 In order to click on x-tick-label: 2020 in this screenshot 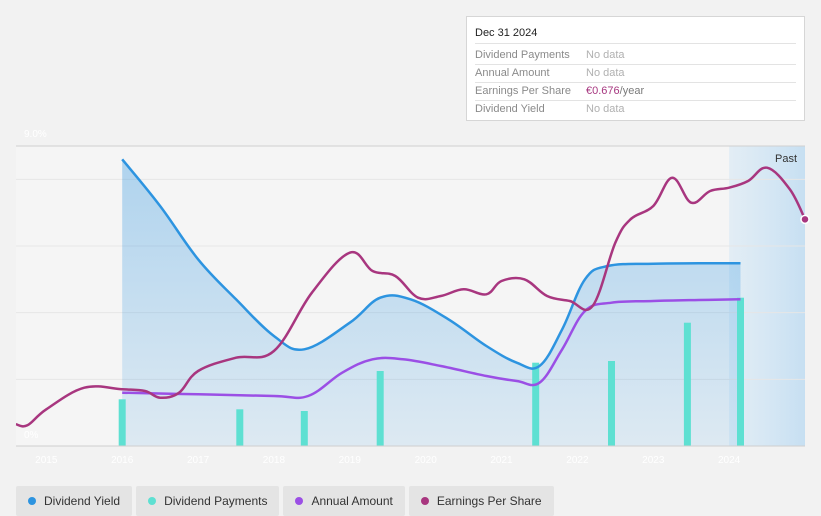, I will do `click(426, 460)`.